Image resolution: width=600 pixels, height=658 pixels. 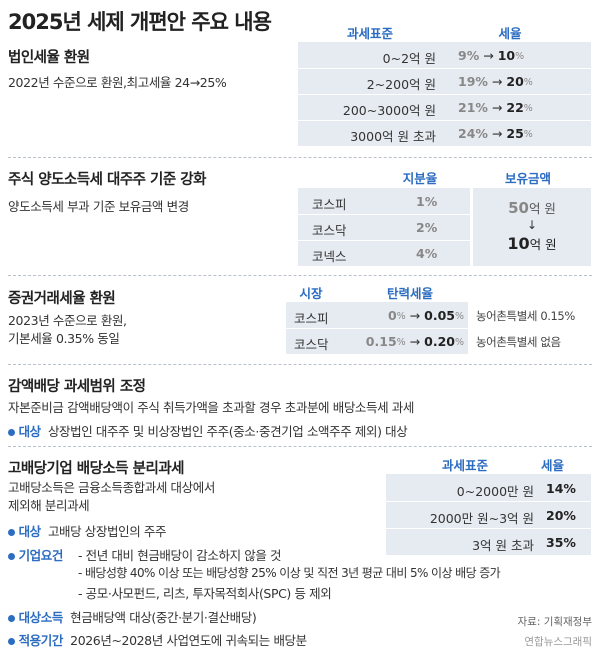 I want to click on stock-section-title: 주식 양도소득세 대주주 기준 강화, so click(x=107, y=180).